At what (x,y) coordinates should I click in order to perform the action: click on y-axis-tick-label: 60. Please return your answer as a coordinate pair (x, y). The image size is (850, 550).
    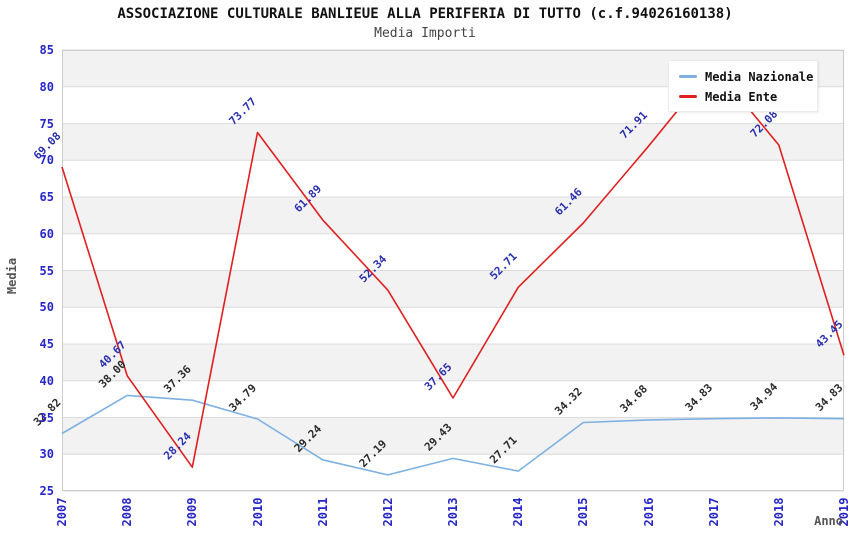
    Looking at the image, I should click on (46, 233).